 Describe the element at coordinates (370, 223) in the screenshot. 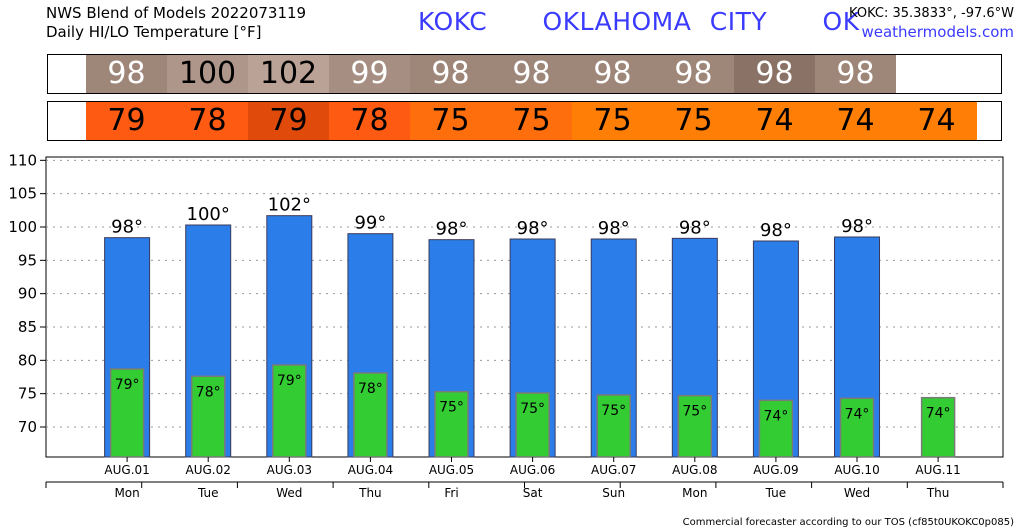

I see `high-temp-label: 99°` at that location.